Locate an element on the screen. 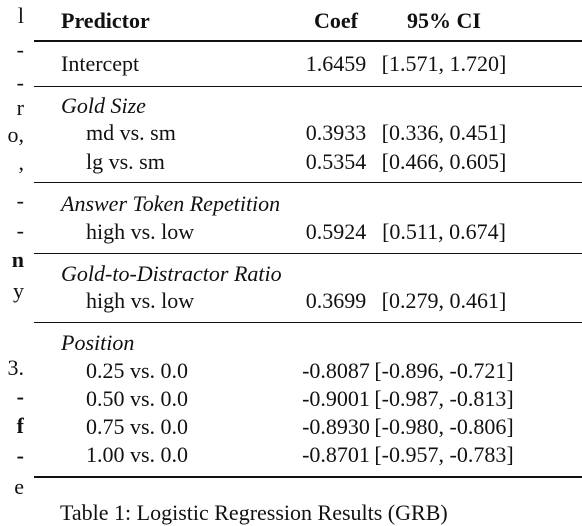 Image resolution: width=582 pixels, height=526 pixels. row-ci: [-0.896, -0.721] is located at coordinates (444, 370).